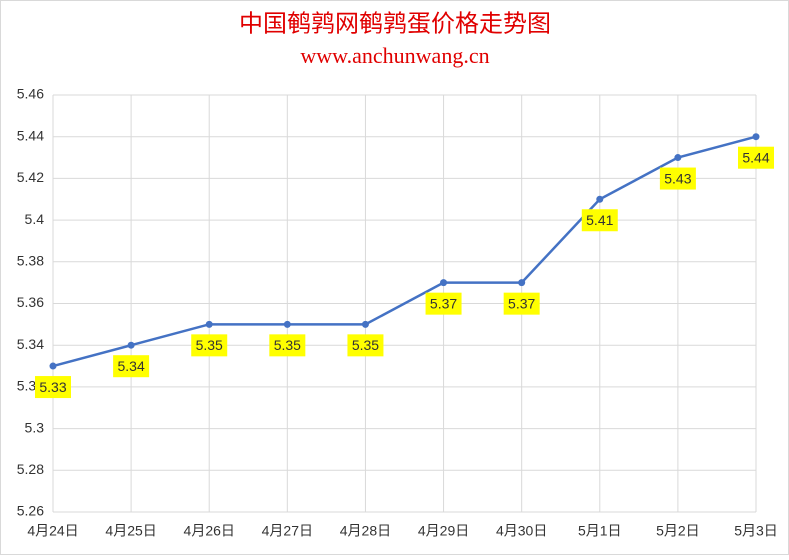 The height and width of the screenshot is (560, 789). Describe the element at coordinates (52, 531) in the screenshot. I see `x-tick-label: 4月24日` at that location.